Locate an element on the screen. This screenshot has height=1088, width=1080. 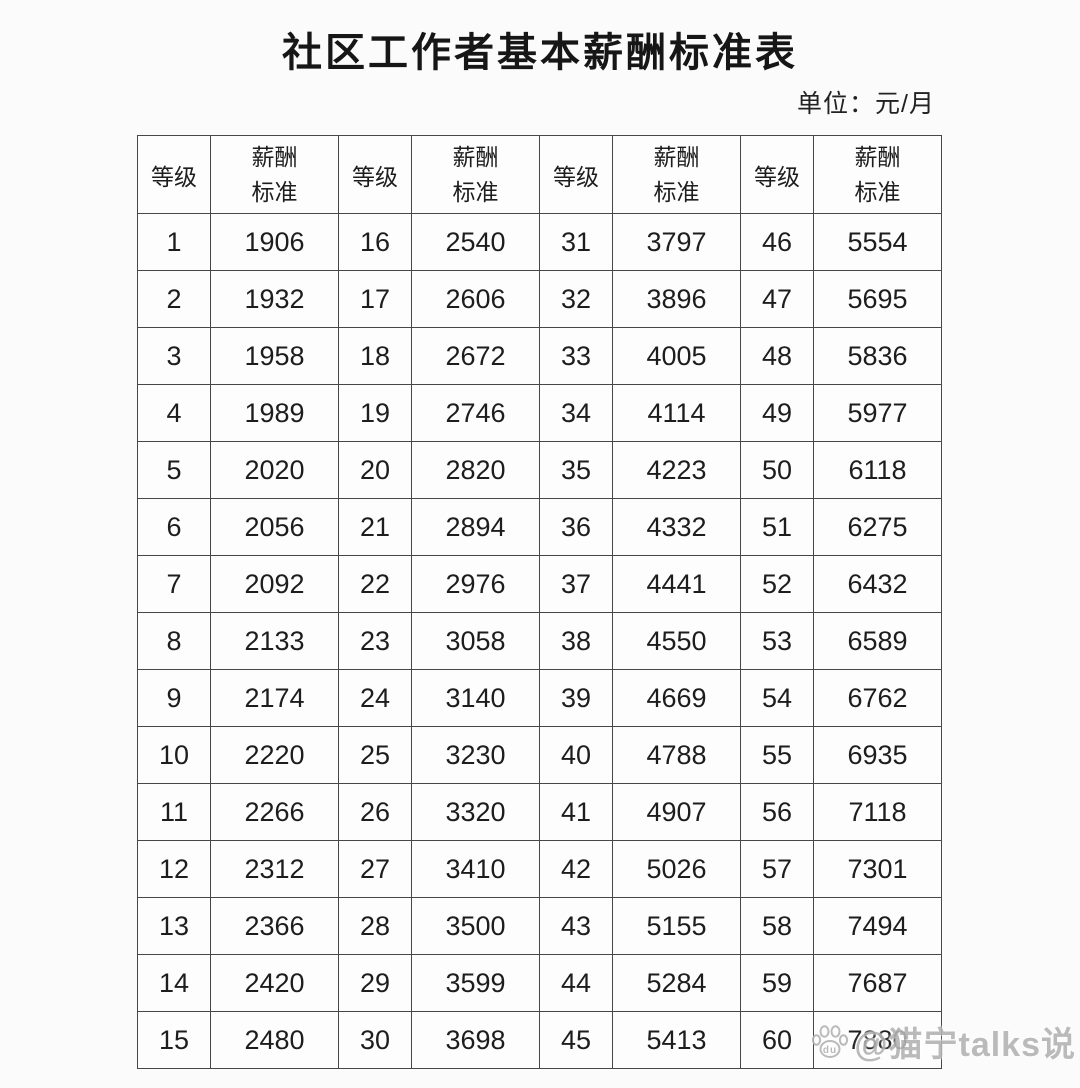
grade-cell: 54 is located at coordinates (777, 698).